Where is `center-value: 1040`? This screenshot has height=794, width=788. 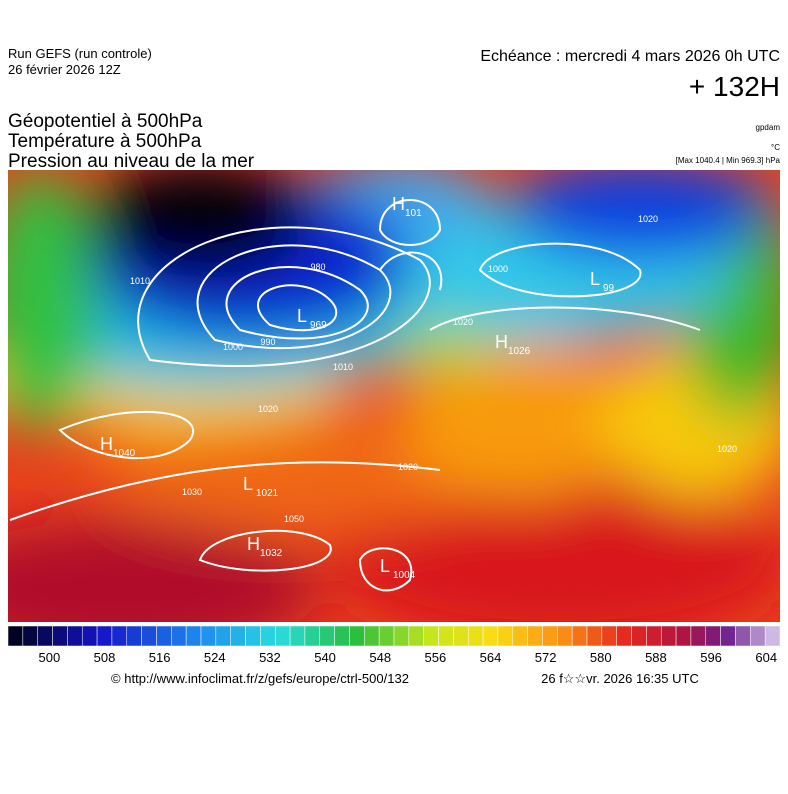 center-value: 1040 is located at coordinates (124, 453).